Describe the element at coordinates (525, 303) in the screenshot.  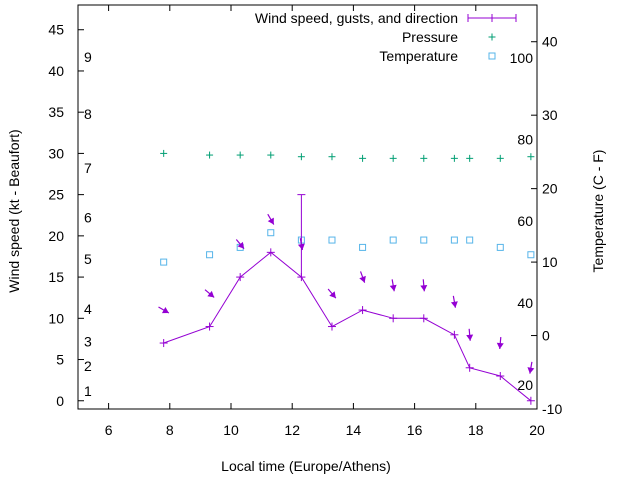
I see `fahrenheit-label: 40` at that location.